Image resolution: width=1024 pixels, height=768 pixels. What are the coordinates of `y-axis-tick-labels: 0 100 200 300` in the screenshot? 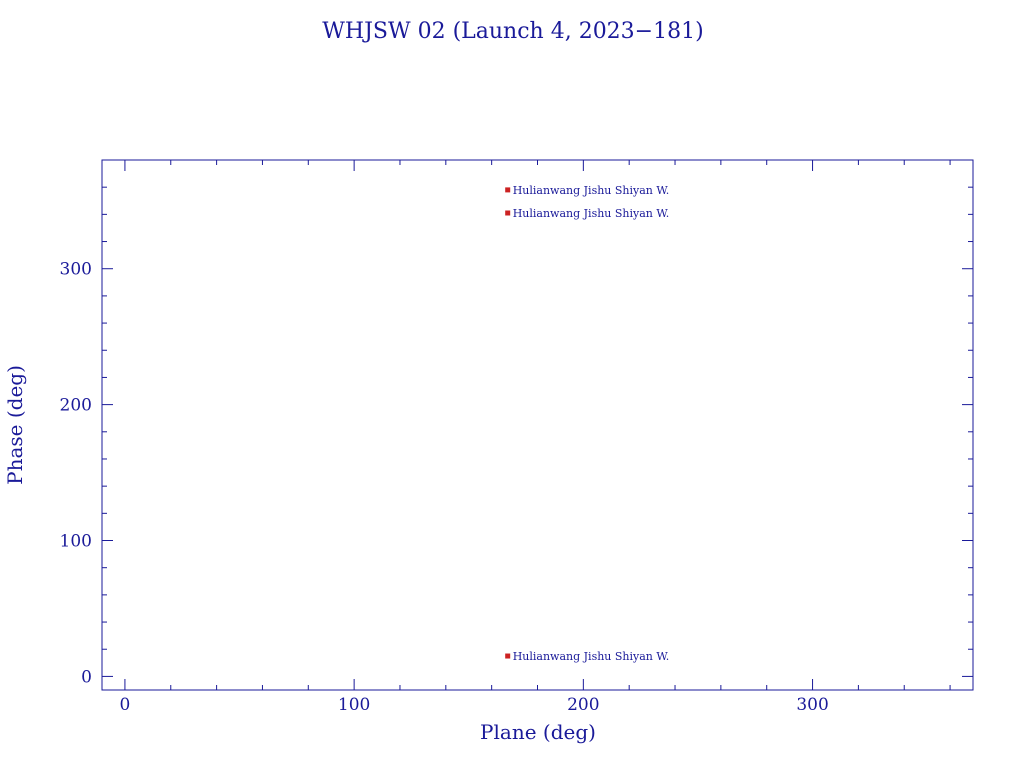 It's located at (76, 474).